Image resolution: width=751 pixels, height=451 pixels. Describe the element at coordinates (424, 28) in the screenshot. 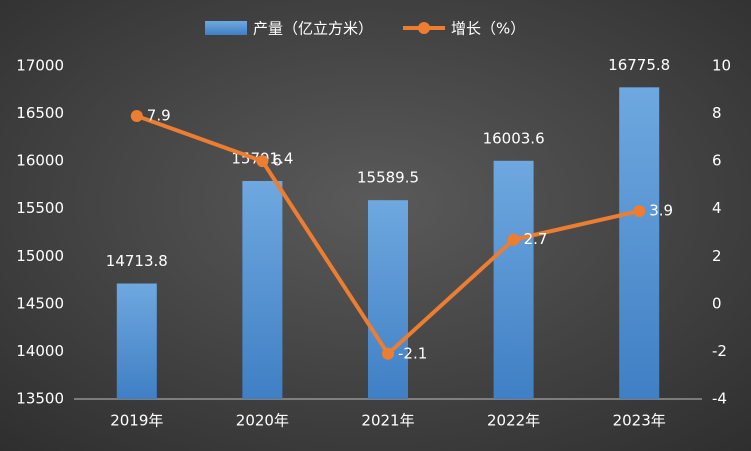

I see `legend-swatch-point` at that location.